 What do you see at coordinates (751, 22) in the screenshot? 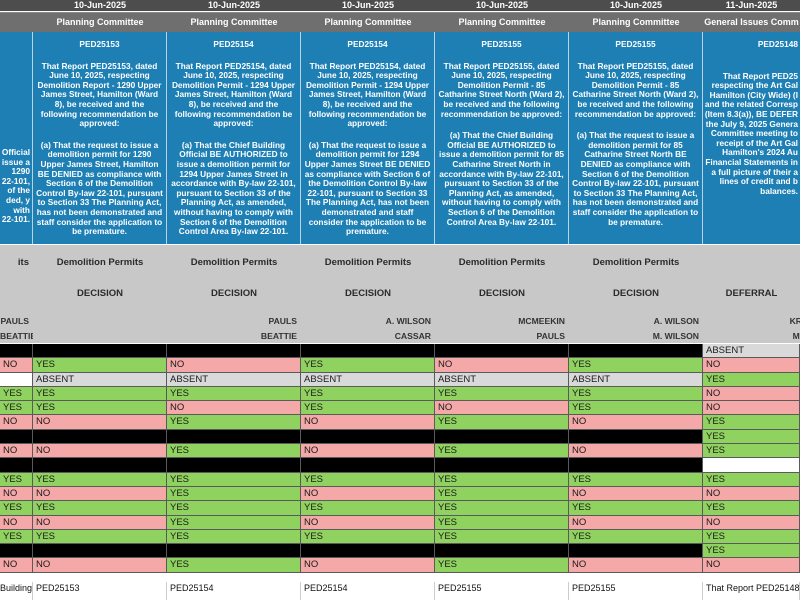
I see `committee-name-cell: General Issues Comm` at bounding box center [751, 22].